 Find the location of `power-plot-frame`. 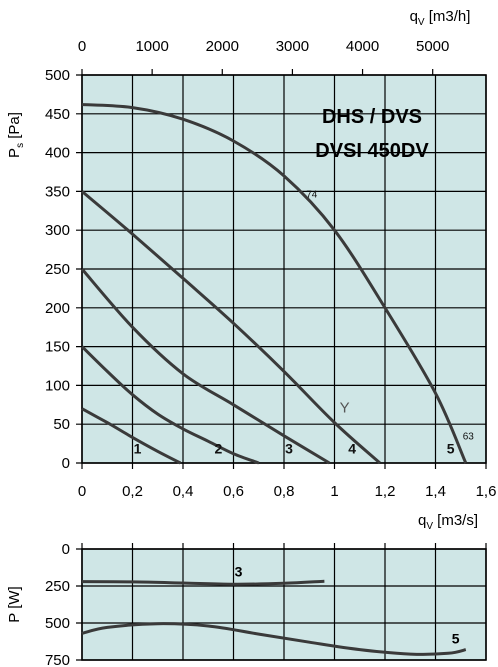

power-plot-frame is located at coordinates (284, 604).